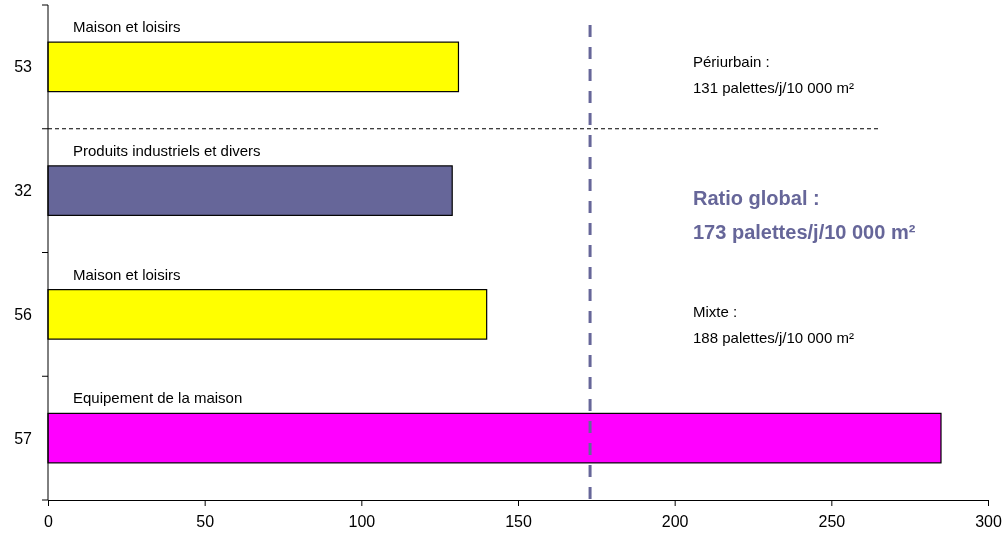  What do you see at coordinates (49, 521) in the screenshot?
I see `x-tick-label: 0` at bounding box center [49, 521].